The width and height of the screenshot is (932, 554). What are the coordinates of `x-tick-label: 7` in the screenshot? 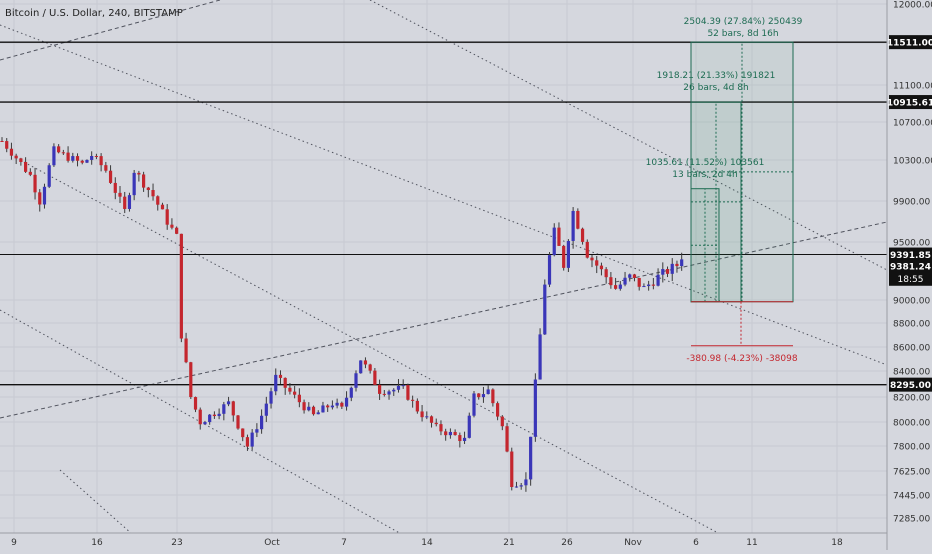 It's located at (344, 543).